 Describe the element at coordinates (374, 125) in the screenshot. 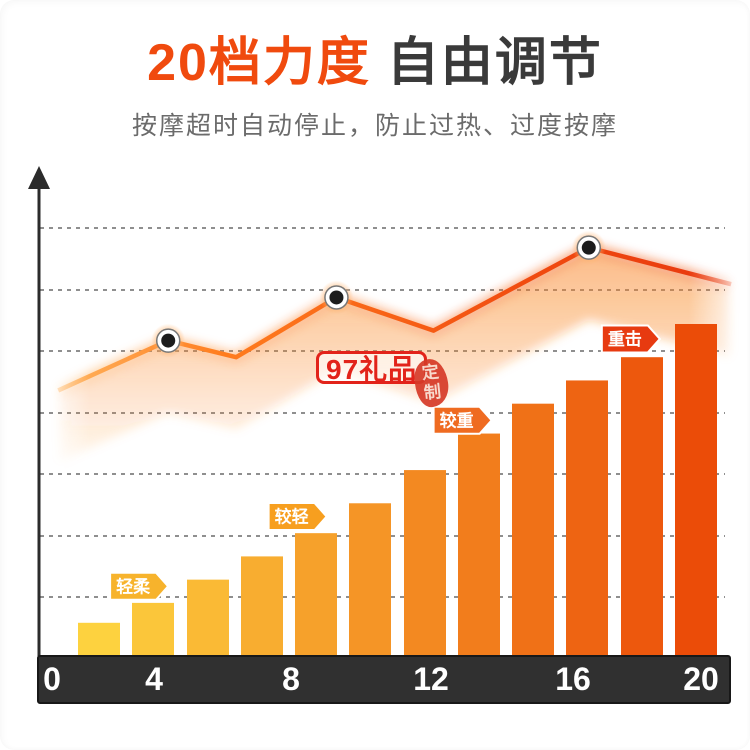

I see `page-subtitle: 按摩超时自动停止，防止过热、过度按摩` at that location.